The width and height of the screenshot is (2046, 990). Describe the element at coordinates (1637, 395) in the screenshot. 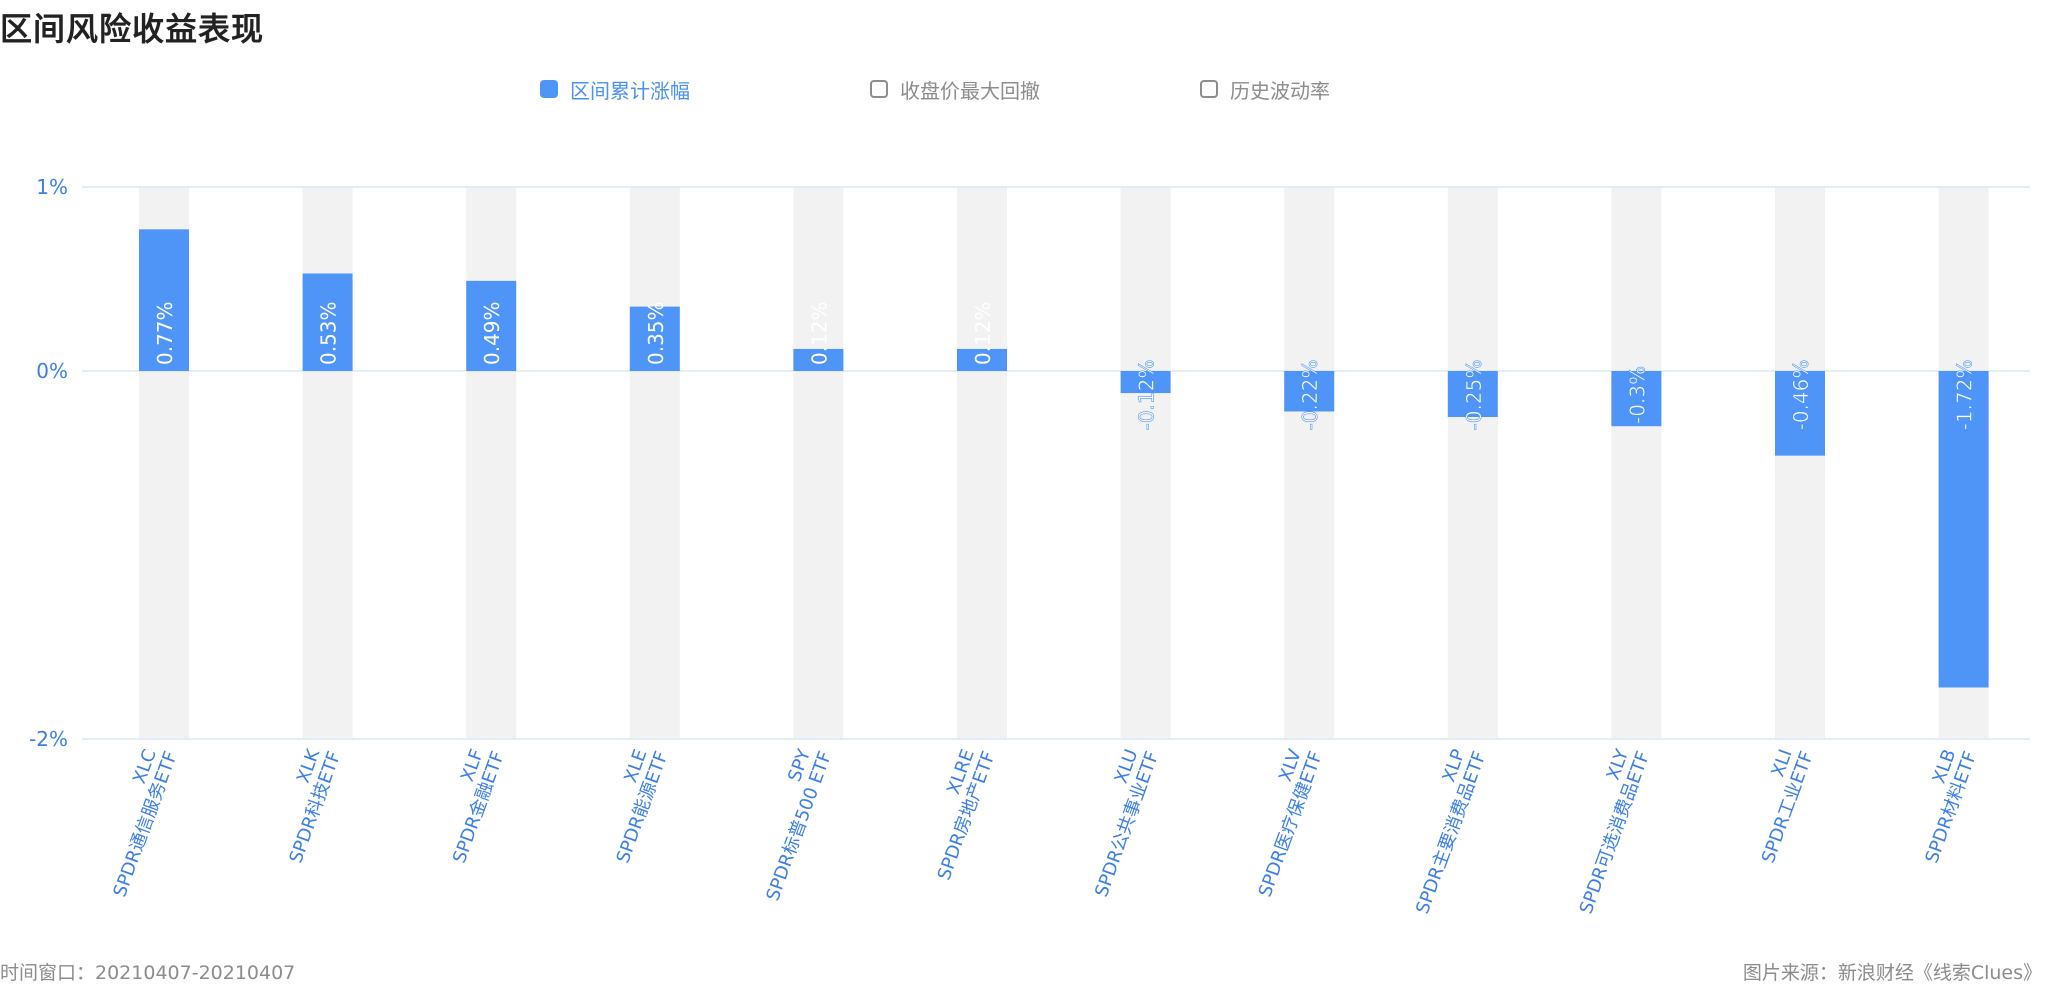

I see `bar-value-label: -0.3%` at that location.